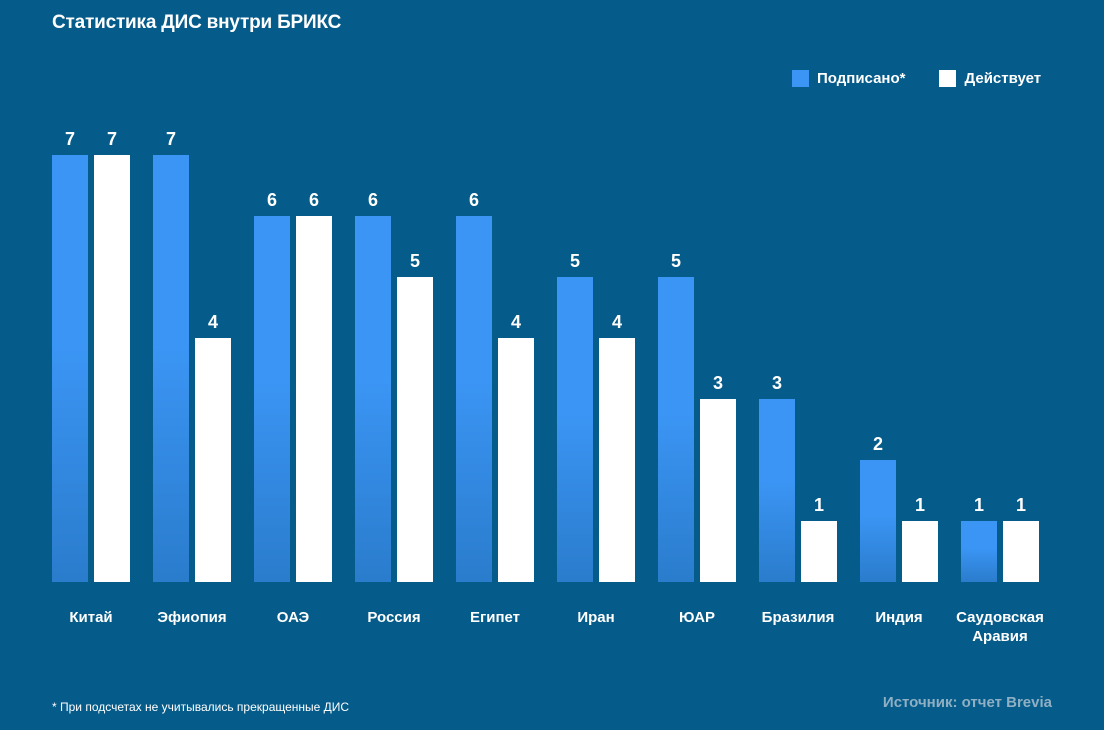 The width and height of the screenshot is (1104, 730). Describe the element at coordinates (898, 617) in the screenshot. I see `category-label-8: Индия` at that location.